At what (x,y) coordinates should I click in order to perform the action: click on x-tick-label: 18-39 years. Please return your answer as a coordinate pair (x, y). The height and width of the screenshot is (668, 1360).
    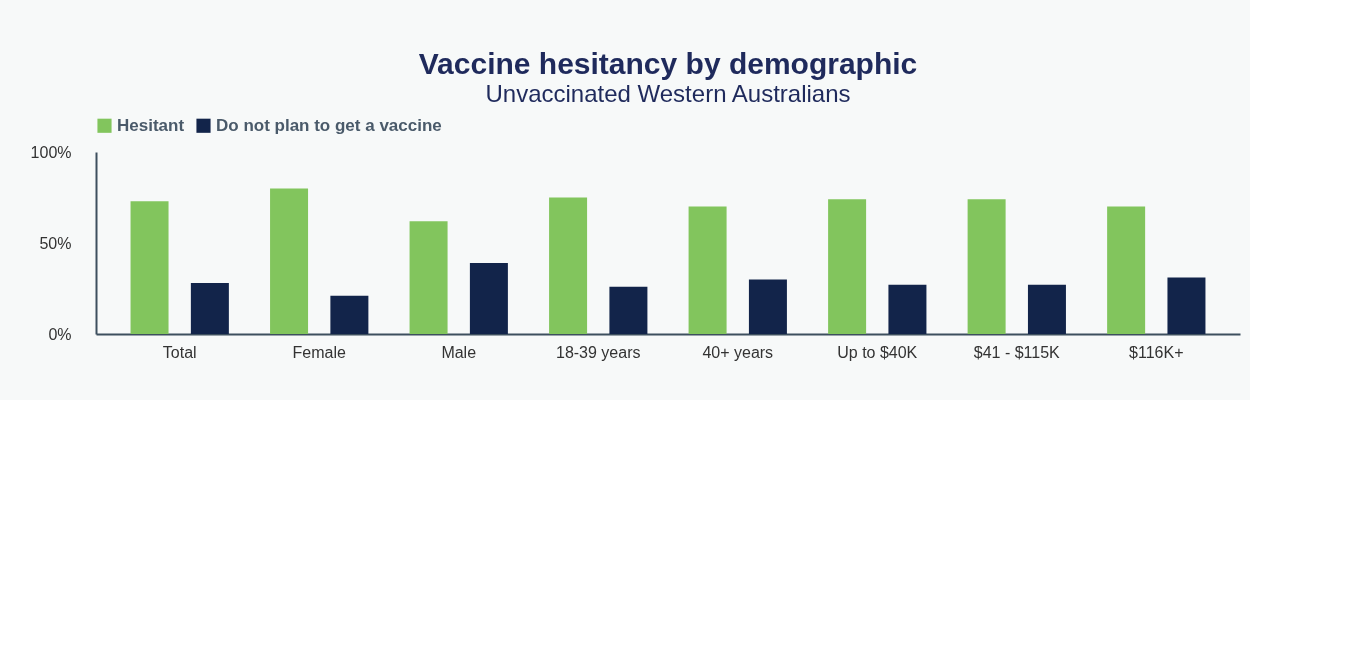
    Looking at the image, I should click on (598, 352).